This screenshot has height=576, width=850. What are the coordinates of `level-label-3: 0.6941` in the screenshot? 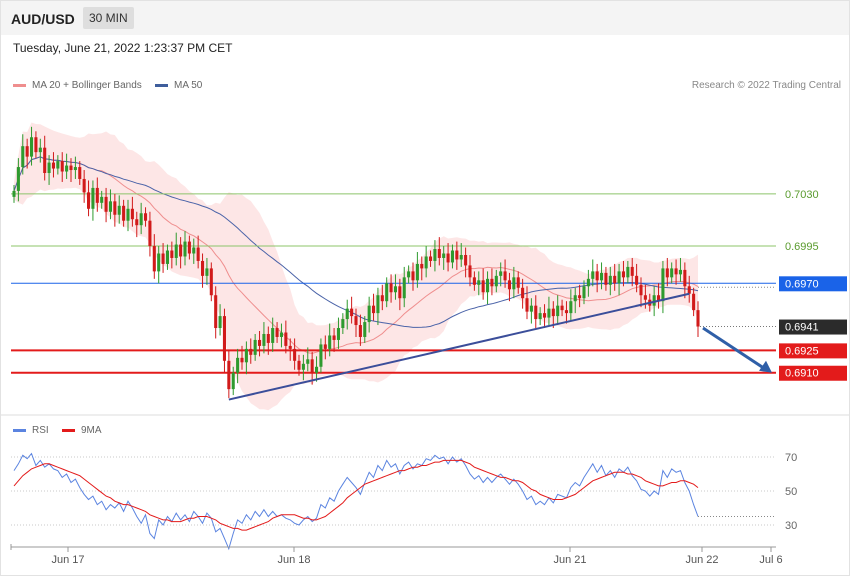 It's located at (802, 328).